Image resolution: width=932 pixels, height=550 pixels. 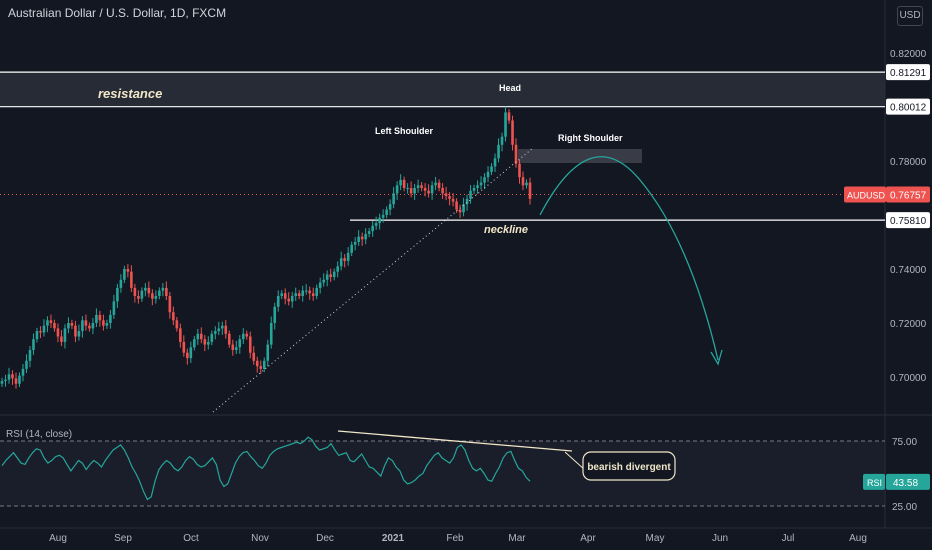 I want to click on resistance-label: resistance, so click(x=130, y=93).